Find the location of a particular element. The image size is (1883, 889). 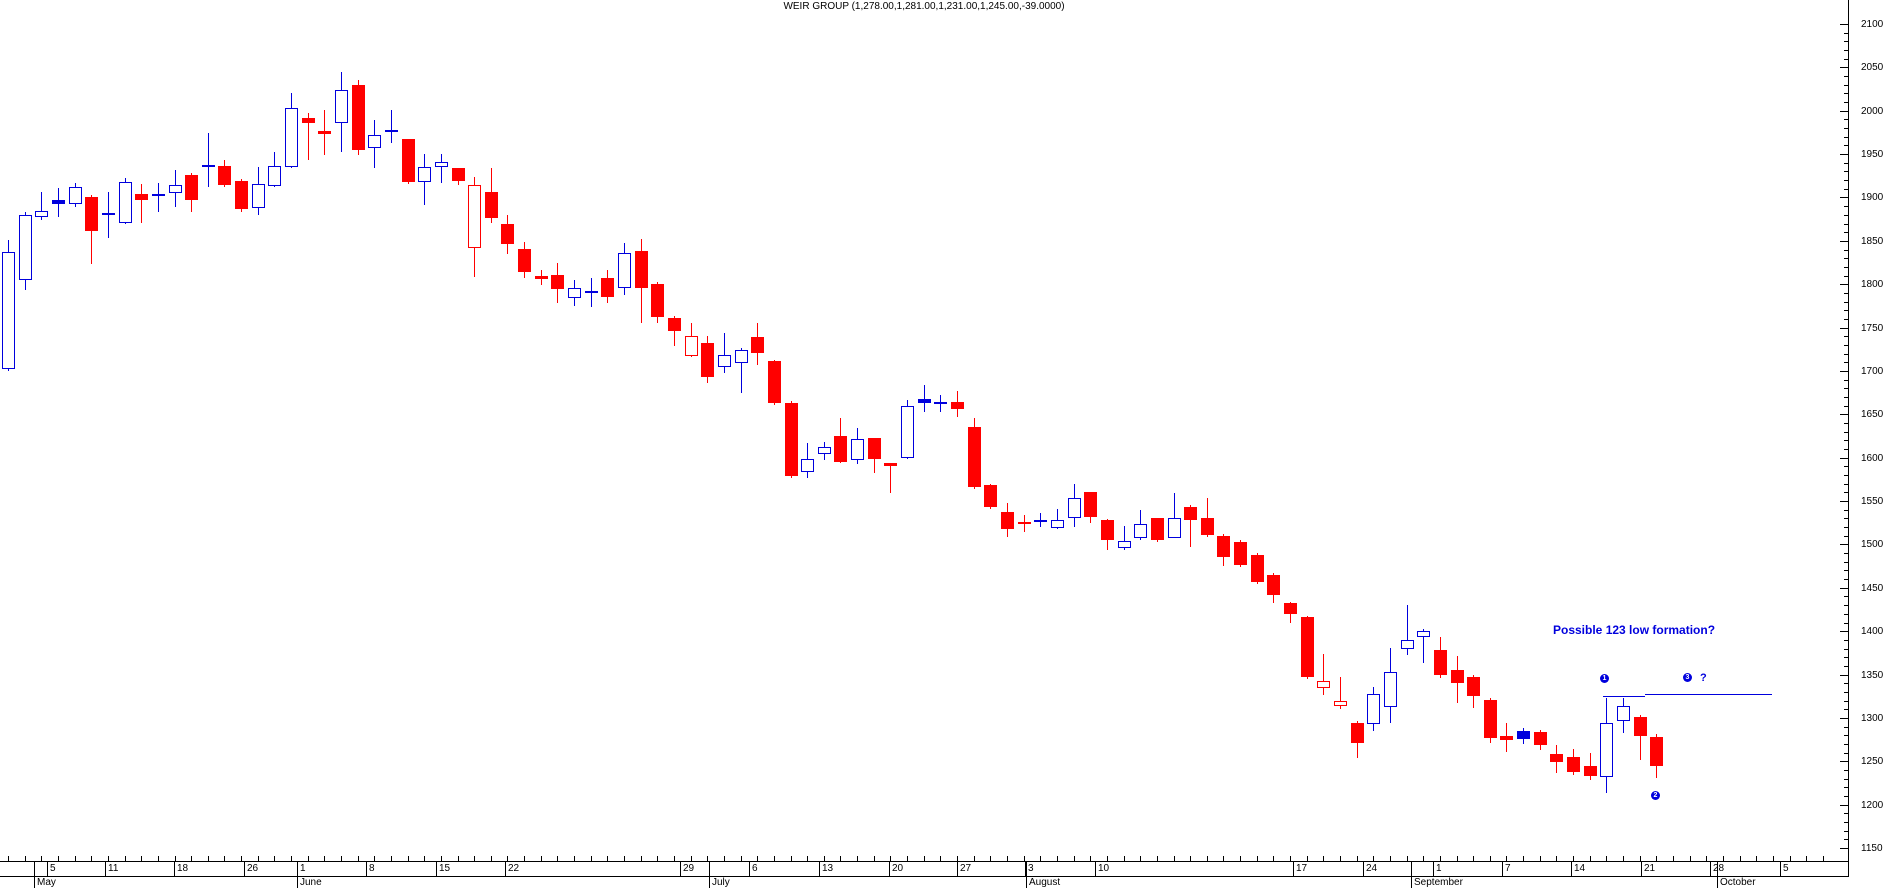

y-axis-label: 1950 is located at coordinates (1872, 154).